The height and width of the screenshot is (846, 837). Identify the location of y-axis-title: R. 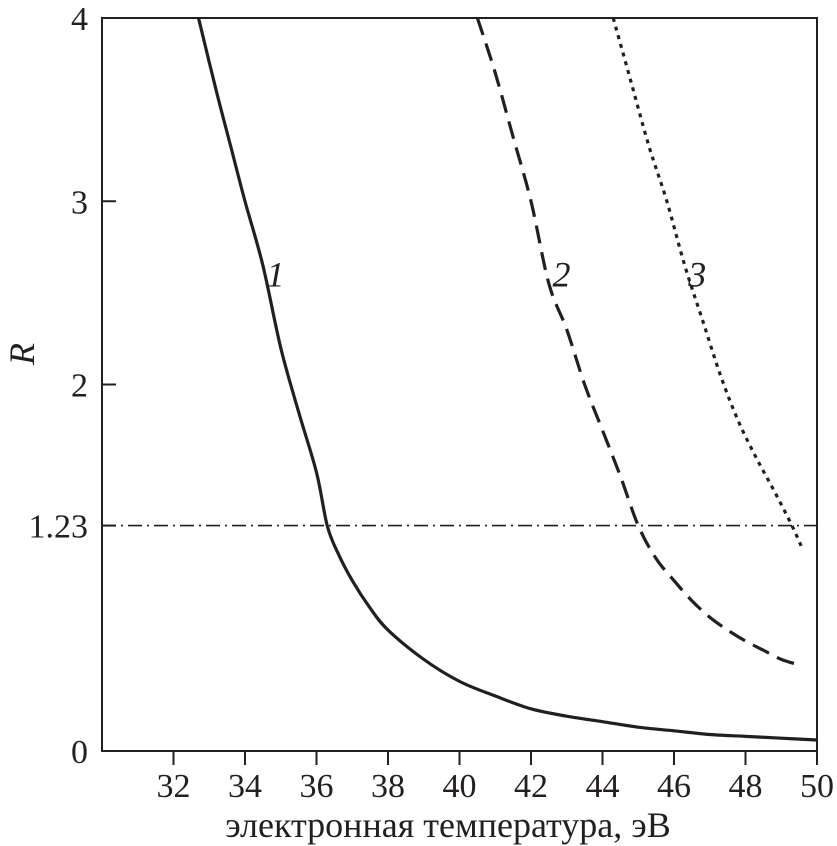
(22, 354).